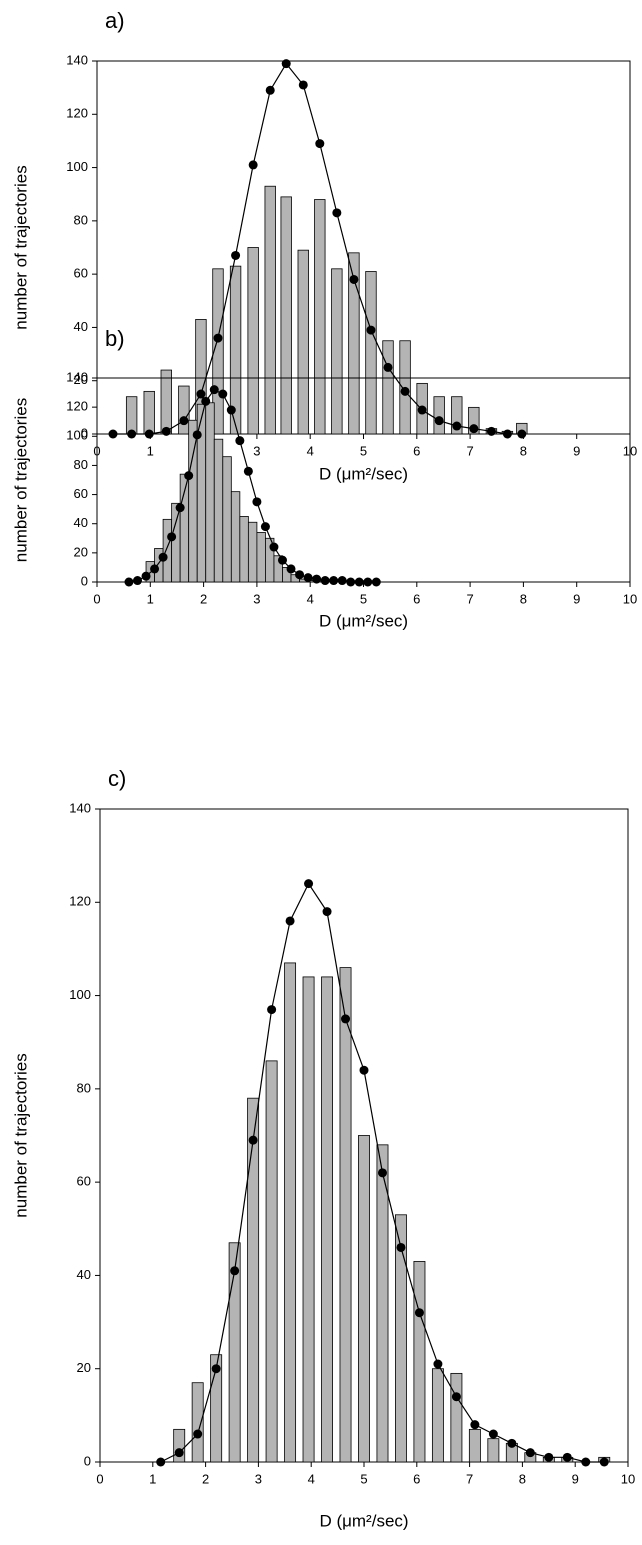 The image size is (642, 1545). Describe the element at coordinates (311, 1478) in the screenshot. I see `x-tick-label: 4` at that location.